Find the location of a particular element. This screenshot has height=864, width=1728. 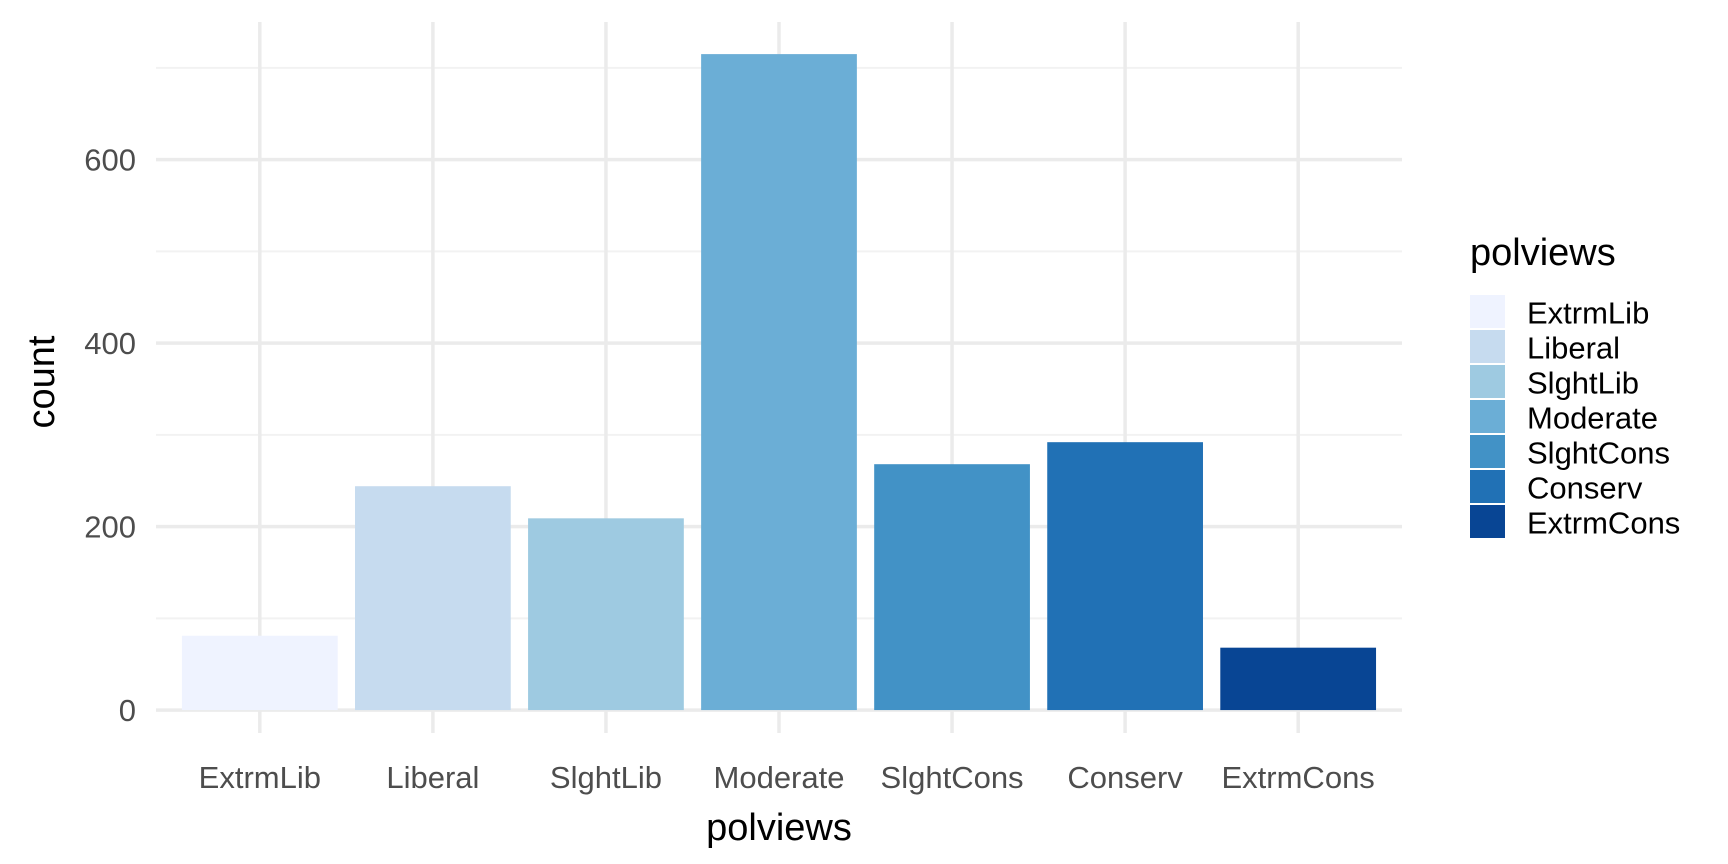

legend-label: Moderate is located at coordinates (1592, 418).